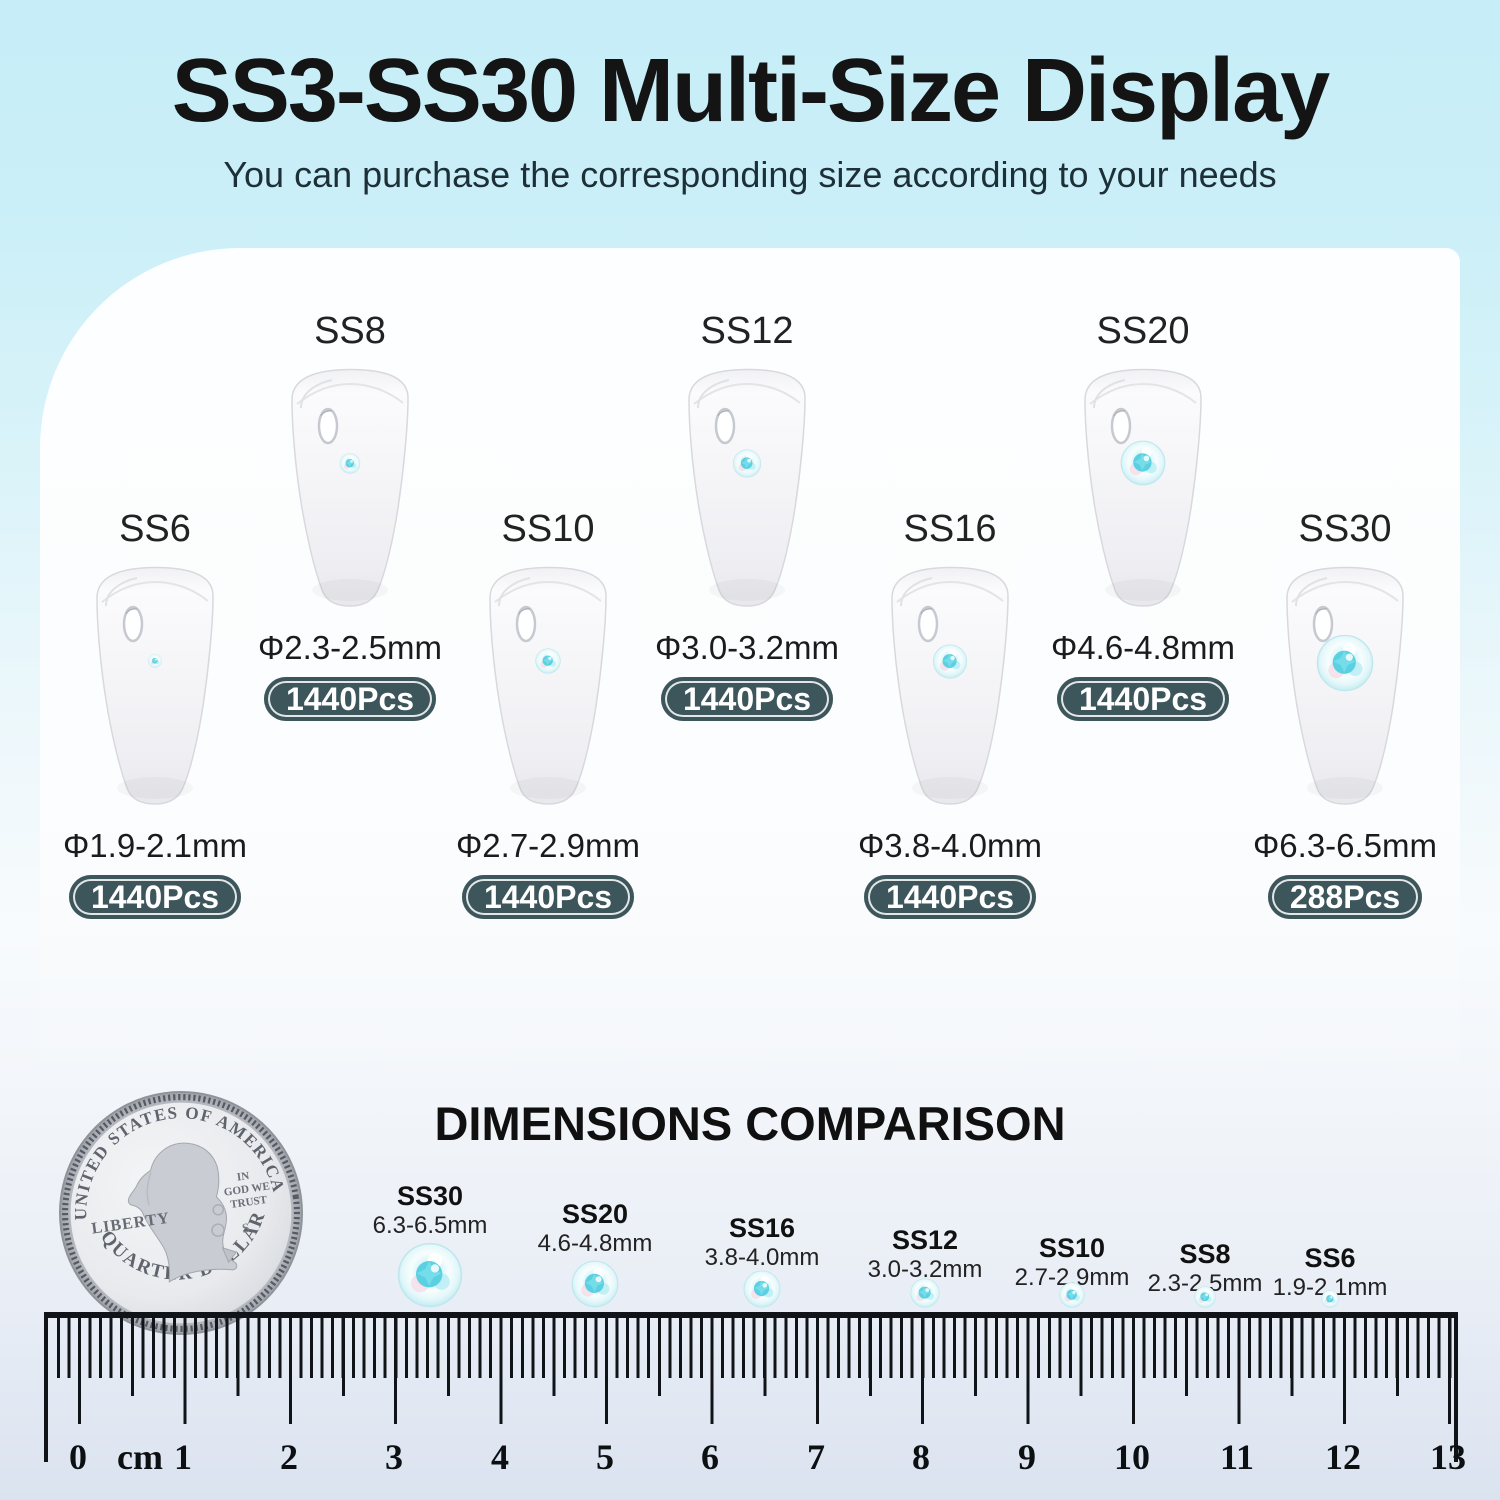 The height and width of the screenshot is (1500, 1500). I want to click on ruler-number: 11, so click(1237, 1457).